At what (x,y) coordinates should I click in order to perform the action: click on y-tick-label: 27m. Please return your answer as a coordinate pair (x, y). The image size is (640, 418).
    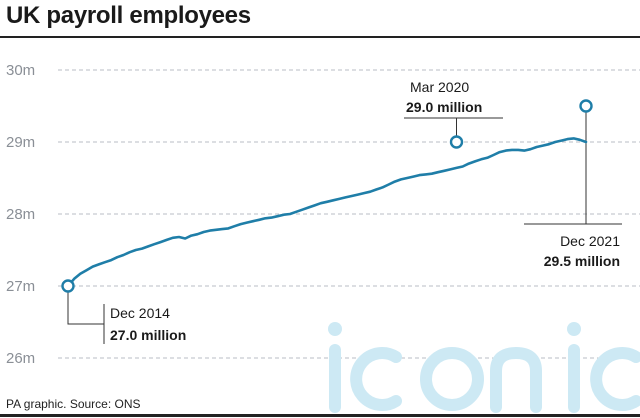
    Looking at the image, I should click on (20, 286).